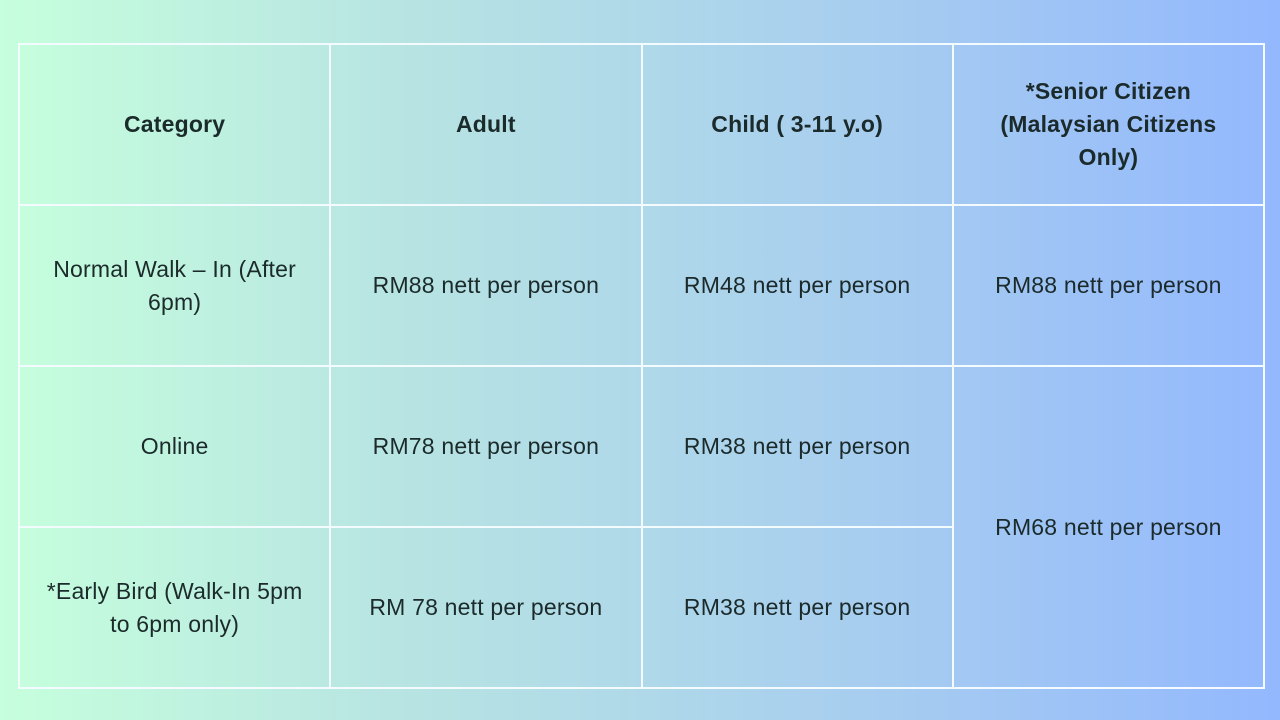  Describe the element at coordinates (174, 124) in the screenshot. I see `header-category: Category` at that location.